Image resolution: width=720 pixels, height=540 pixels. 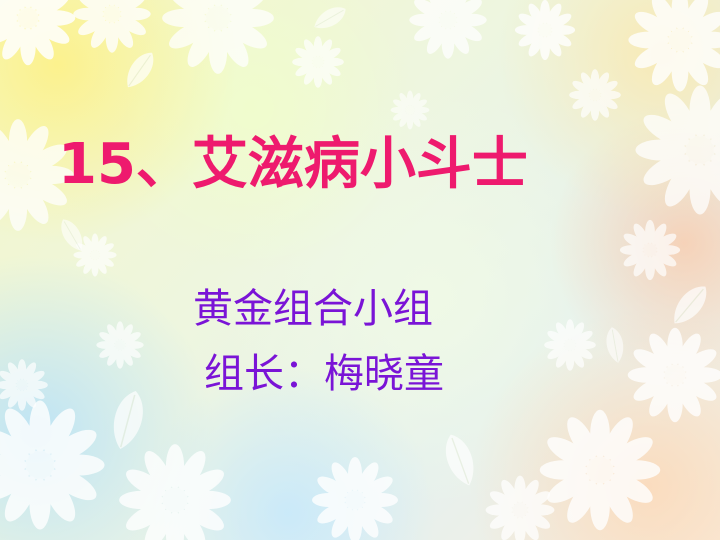 What do you see at coordinates (313, 309) in the screenshot?
I see `group-name: 黄金组合小组` at bounding box center [313, 309].